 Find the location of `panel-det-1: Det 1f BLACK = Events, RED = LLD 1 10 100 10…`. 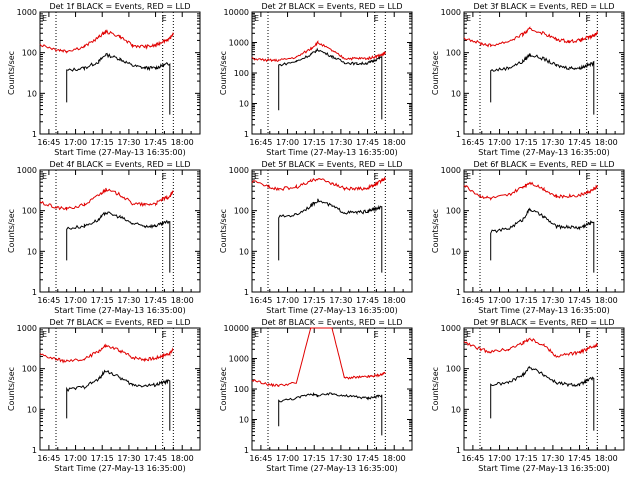

panel-det-1: Det 1f BLACK = Events, RED = LLD 1 10 100 10… is located at coordinates (104, 79).